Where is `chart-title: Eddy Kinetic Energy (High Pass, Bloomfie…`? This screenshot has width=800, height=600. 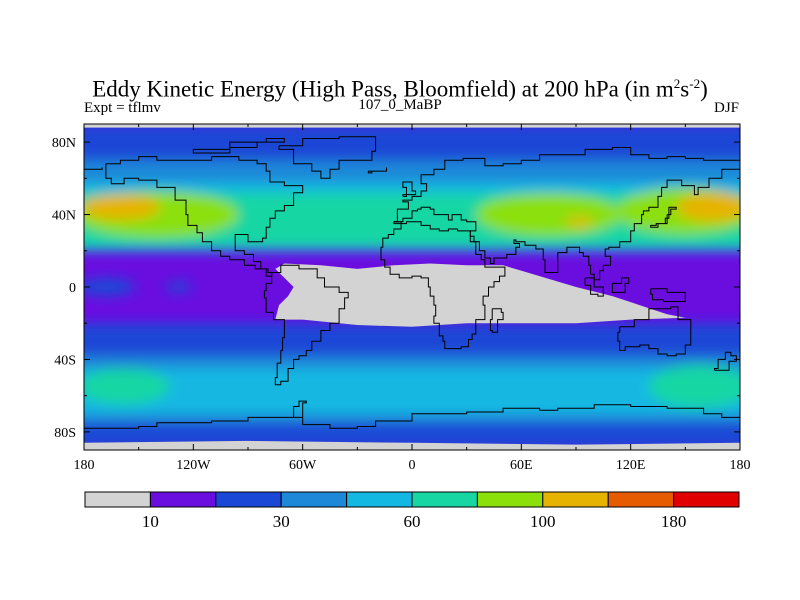 chart-title: Eddy Kinetic Energy (High Pass, Bloomfie… is located at coordinates (400, 87).